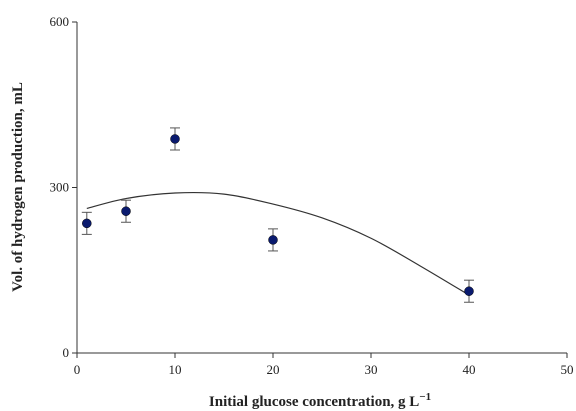 Image resolution: width=576 pixels, height=411 pixels. I want to click on x-tick-label-1: 10, so click(175, 369).